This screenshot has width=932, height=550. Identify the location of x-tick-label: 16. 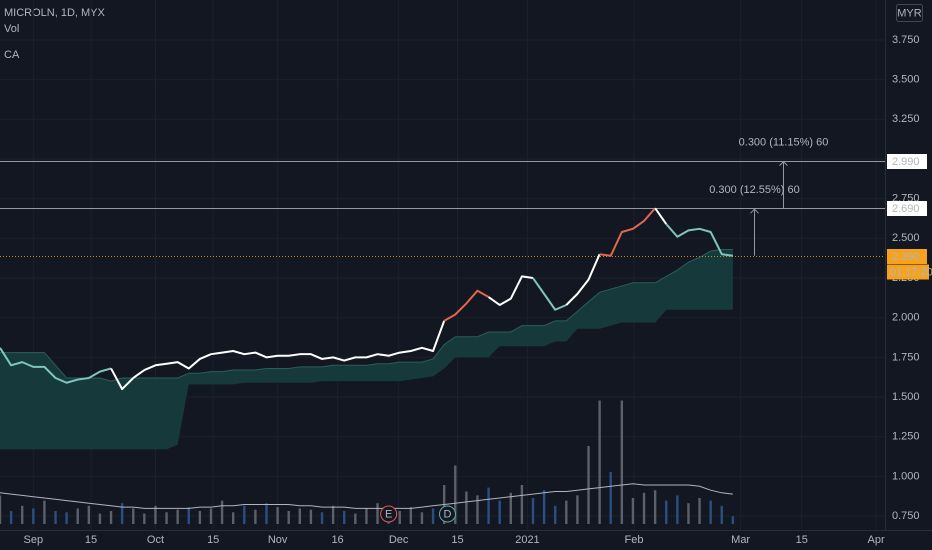
(337, 540).